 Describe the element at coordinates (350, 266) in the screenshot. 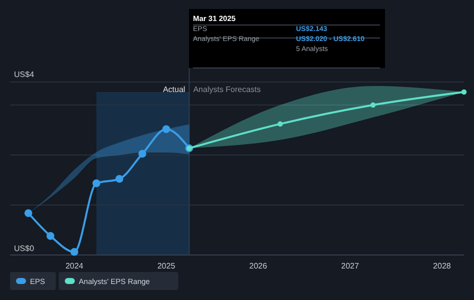

I see `x-tick-label: 2027` at that location.